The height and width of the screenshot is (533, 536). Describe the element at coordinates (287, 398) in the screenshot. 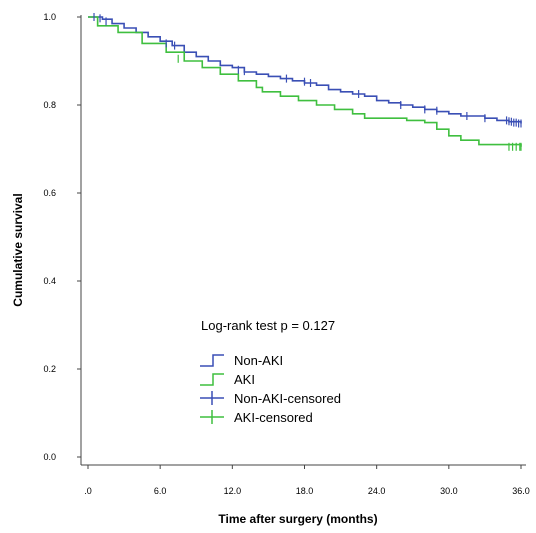

I see `legend-label: Non-AKI-censored` at that location.